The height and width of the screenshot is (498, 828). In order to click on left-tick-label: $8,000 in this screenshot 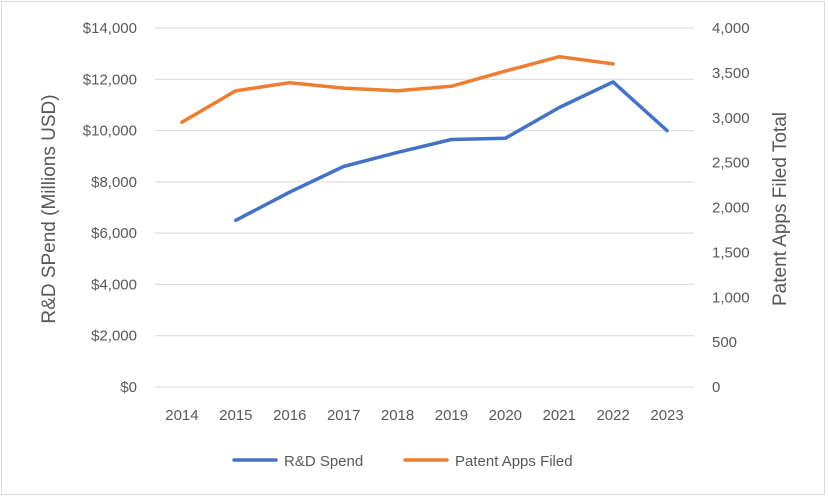, I will do `click(114, 182)`.